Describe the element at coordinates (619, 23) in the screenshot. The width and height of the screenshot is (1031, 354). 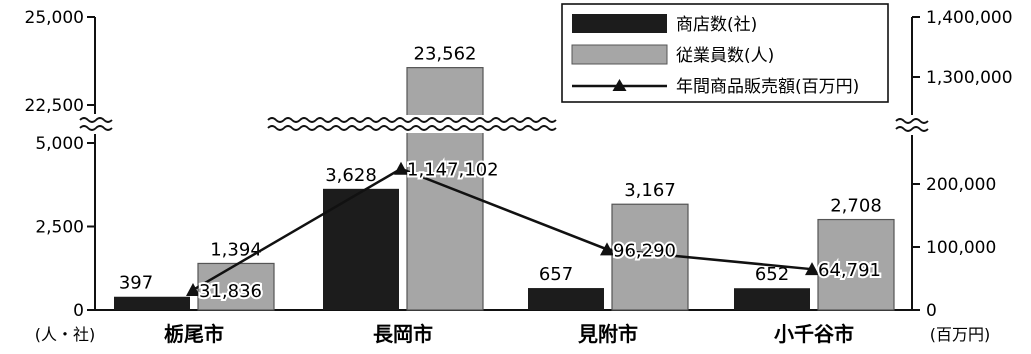
I see `legend-swatch-stores` at that location.